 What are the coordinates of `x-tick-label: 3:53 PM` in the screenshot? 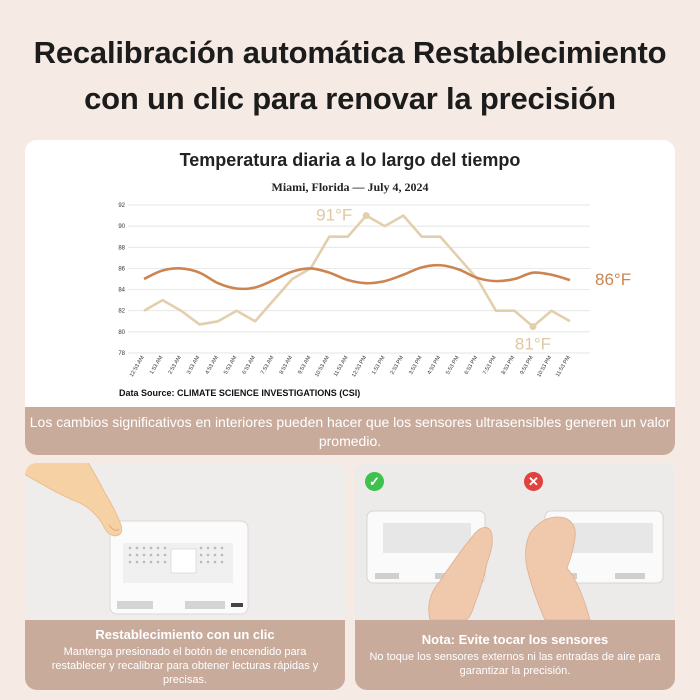 It's located at (416, 365).